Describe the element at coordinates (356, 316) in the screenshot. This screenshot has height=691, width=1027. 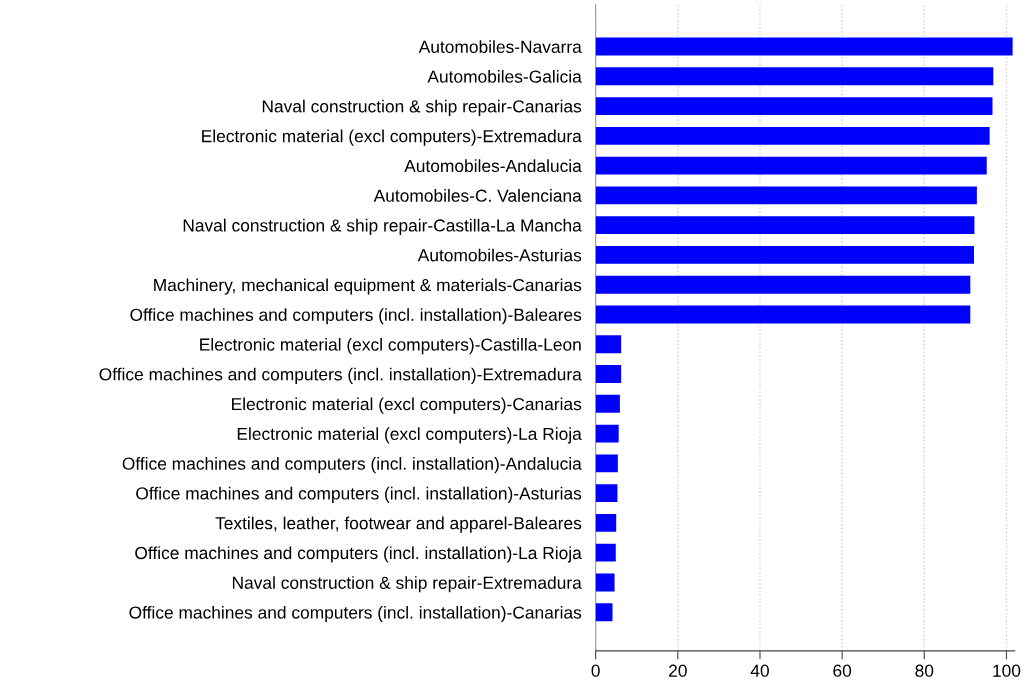
I see `y-tick-label: Office machines and computers (incl. installation)-Baleares` at that location.